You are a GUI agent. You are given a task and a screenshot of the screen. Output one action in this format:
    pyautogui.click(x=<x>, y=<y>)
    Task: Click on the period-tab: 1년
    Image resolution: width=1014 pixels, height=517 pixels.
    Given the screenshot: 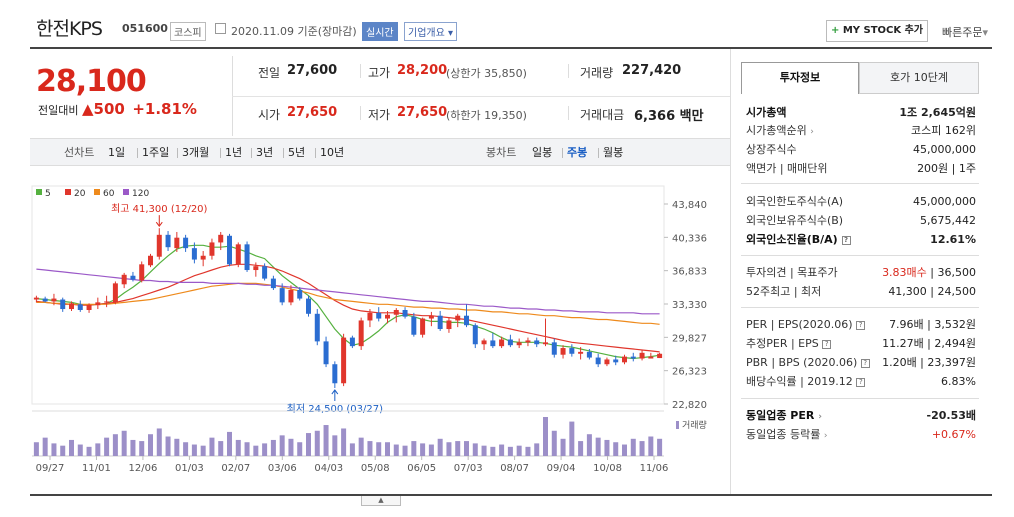 What is the action you would take?
    pyautogui.click(x=234, y=152)
    